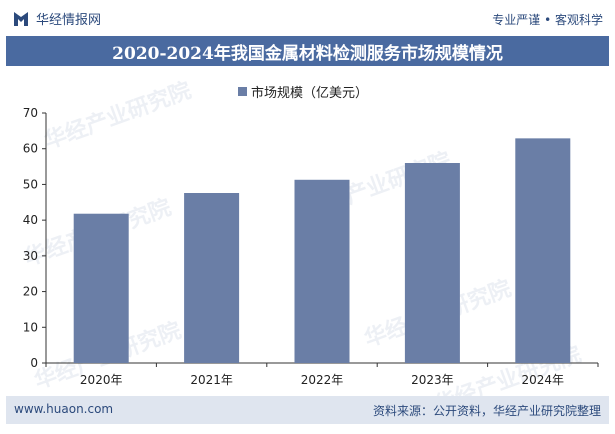 The image size is (615, 434). I want to click on y-tick-label: 20, so click(30, 292).